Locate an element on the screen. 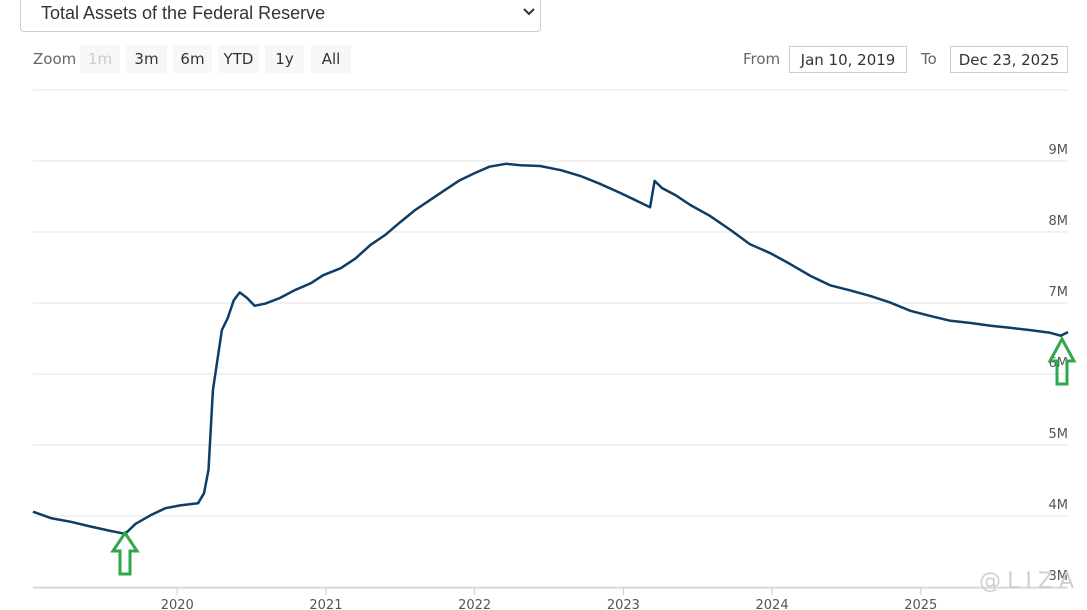 The image size is (1087, 610). zoom-button: 6m is located at coordinates (192, 59).